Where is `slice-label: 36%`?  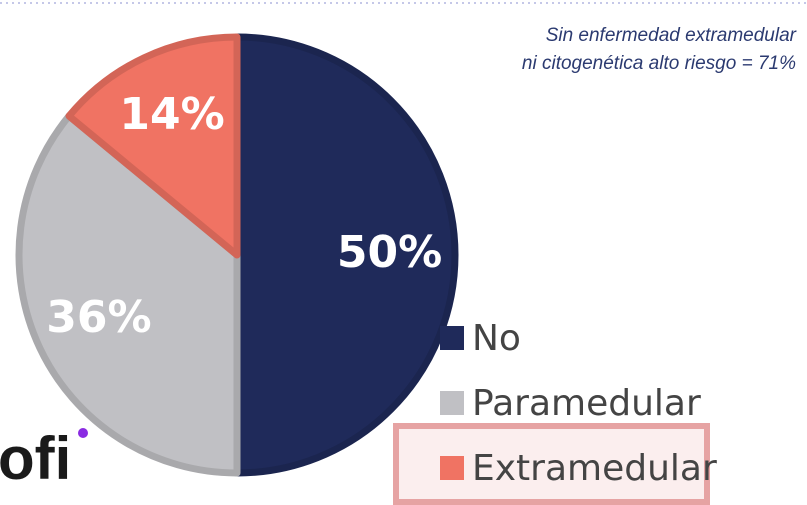
slice-label: 36% is located at coordinates (98, 317).